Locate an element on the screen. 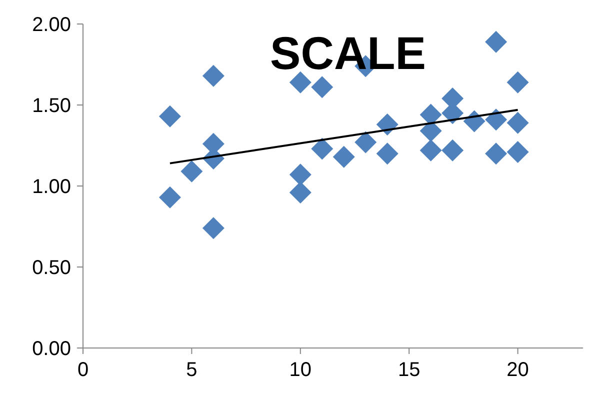 Image resolution: width=606 pixels, height=400 pixels. y-tick-label: 0.50 is located at coordinates (51, 268).